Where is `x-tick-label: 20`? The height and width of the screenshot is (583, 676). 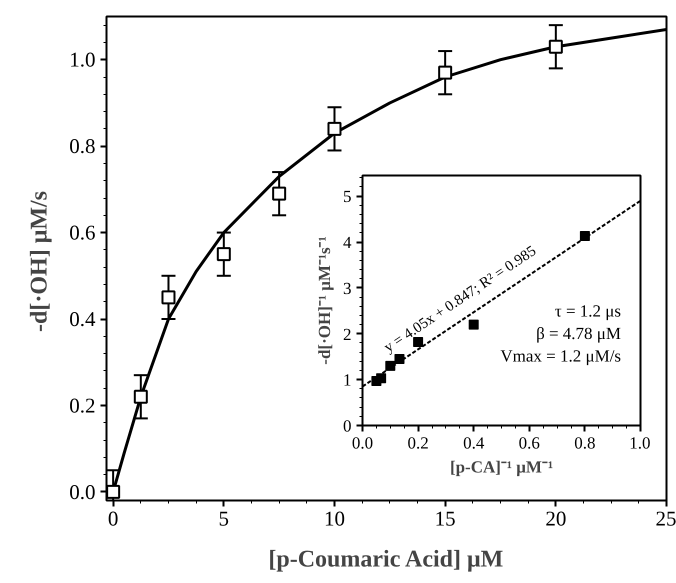 x-tick-label: 20 is located at coordinates (555, 518).